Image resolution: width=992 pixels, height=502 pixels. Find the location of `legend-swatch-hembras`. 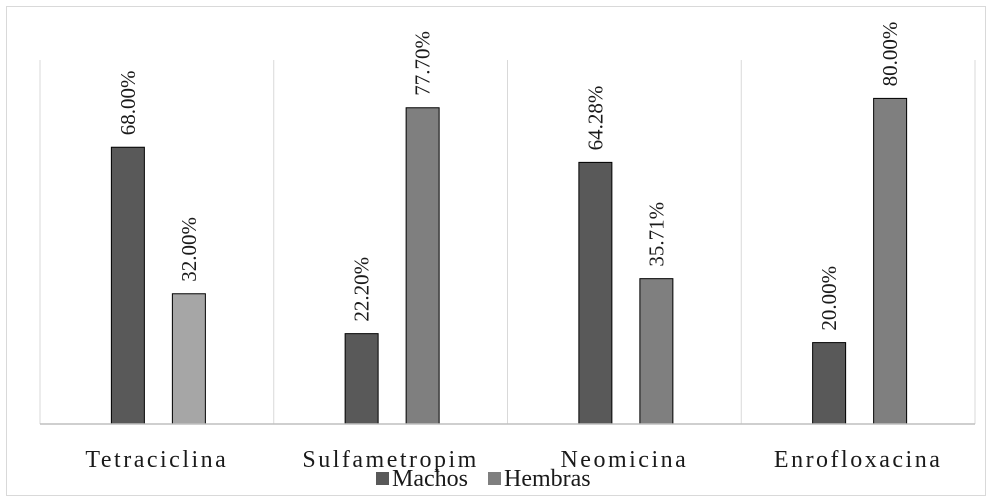

legend-swatch-hembras is located at coordinates (494, 478).